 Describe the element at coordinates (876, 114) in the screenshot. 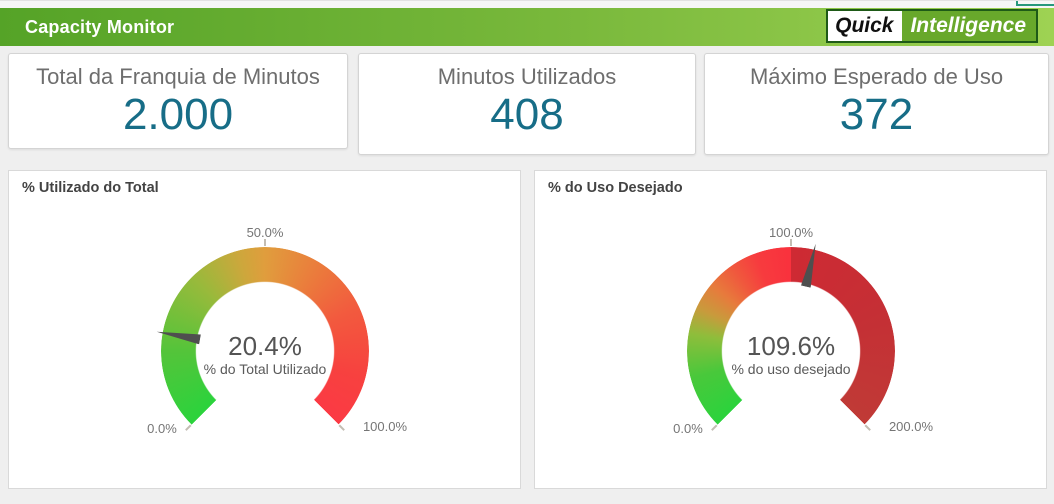

I see `kpi-value: 372` at that location.